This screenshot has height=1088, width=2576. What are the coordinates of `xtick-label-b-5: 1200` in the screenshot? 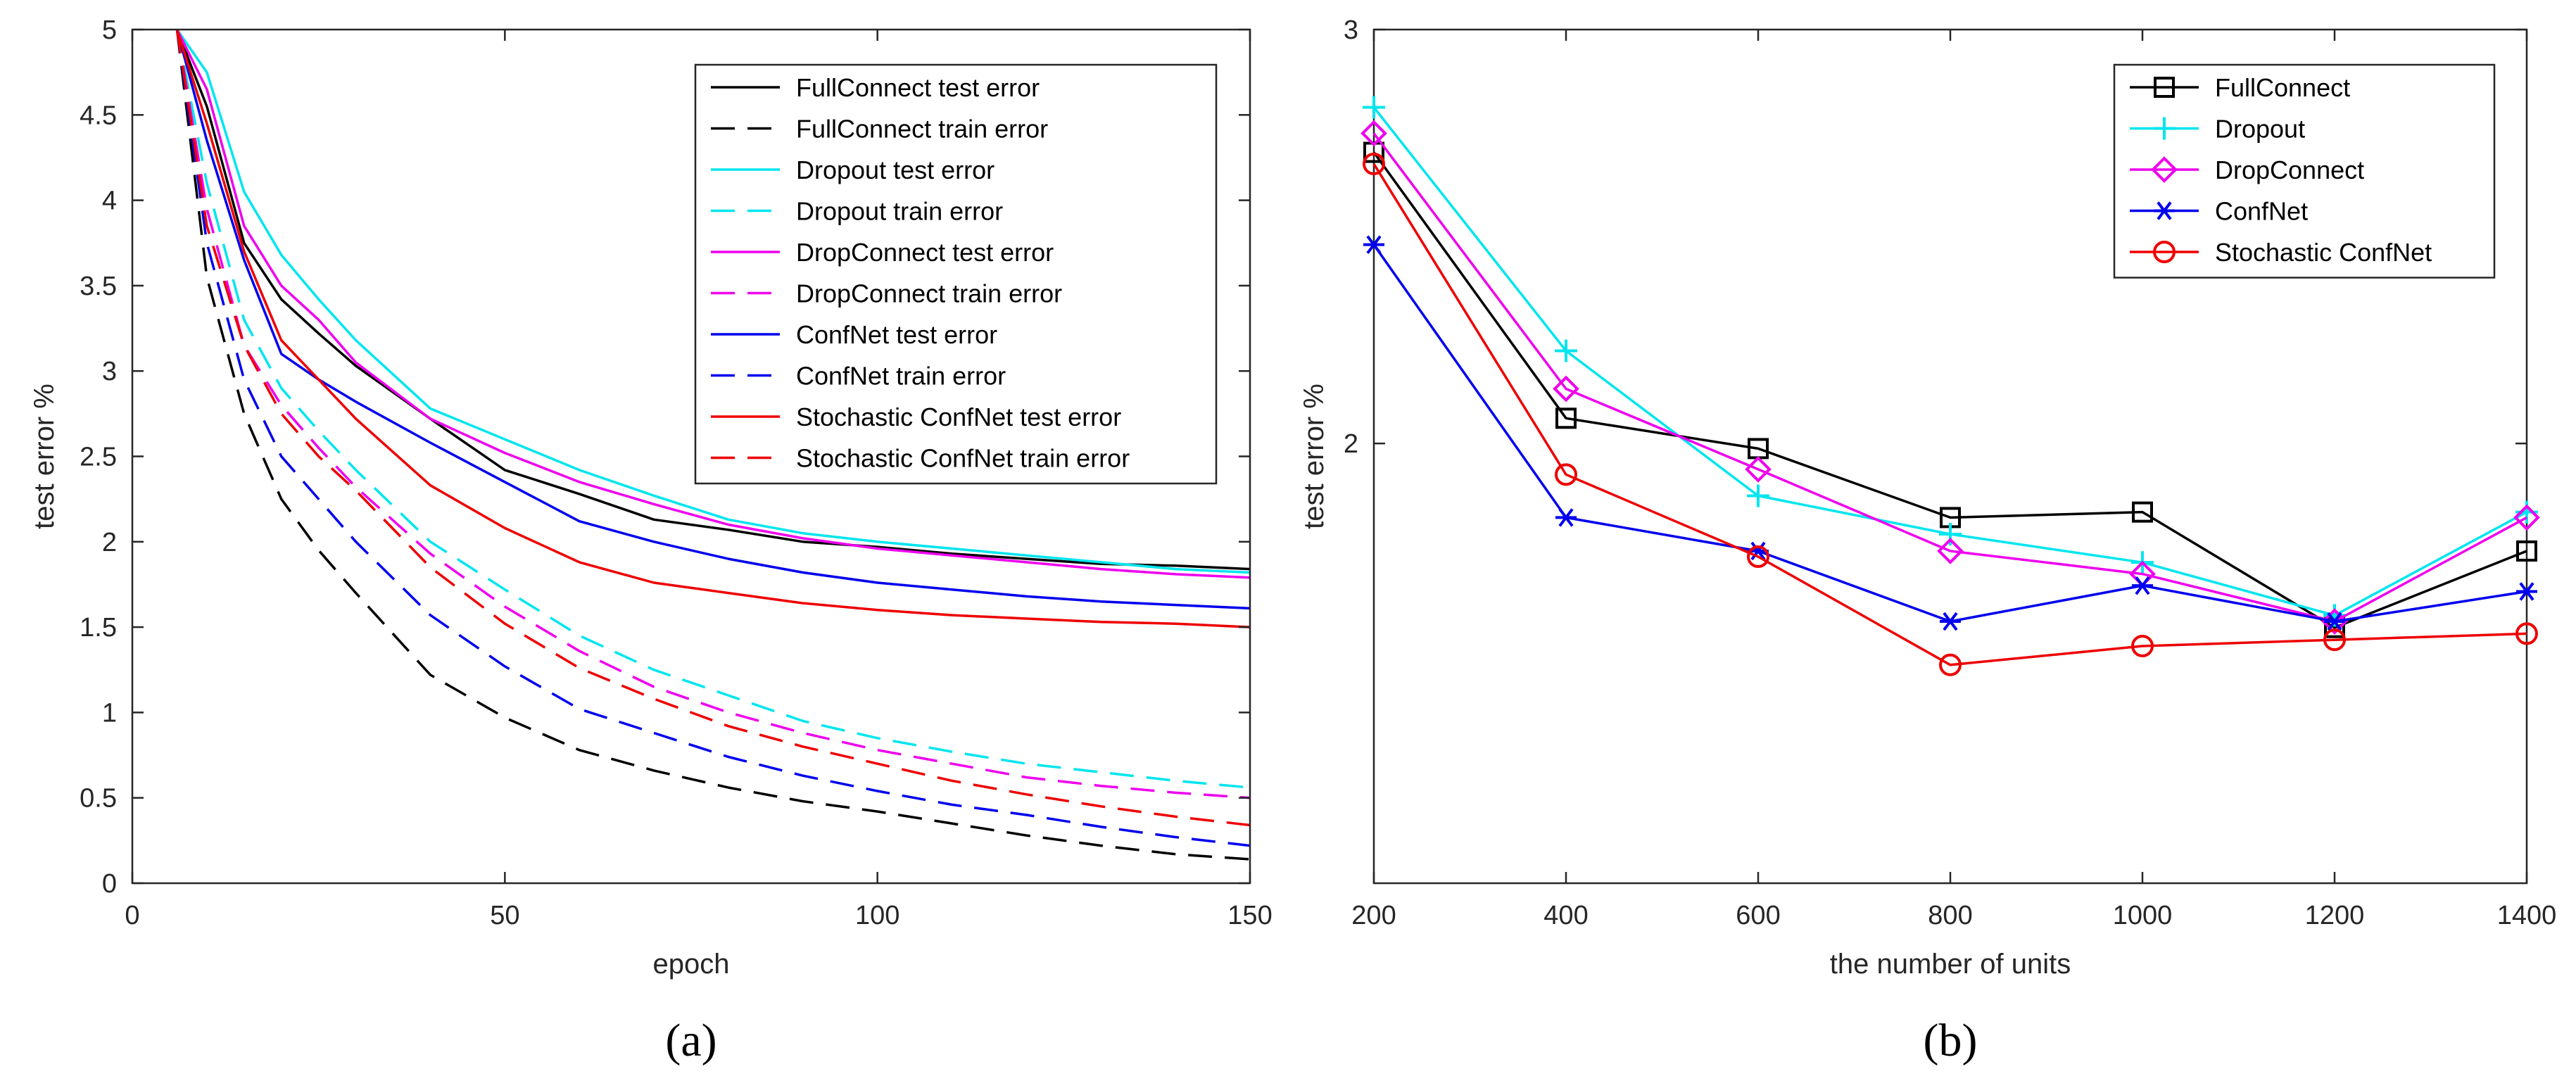 It's located at (2335, 915).